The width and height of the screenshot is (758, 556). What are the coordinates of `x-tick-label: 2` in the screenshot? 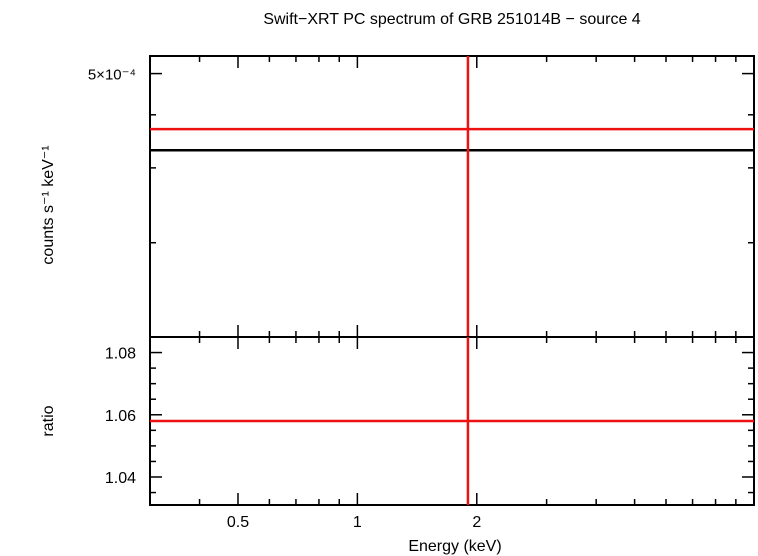 It's located at (476, 522).